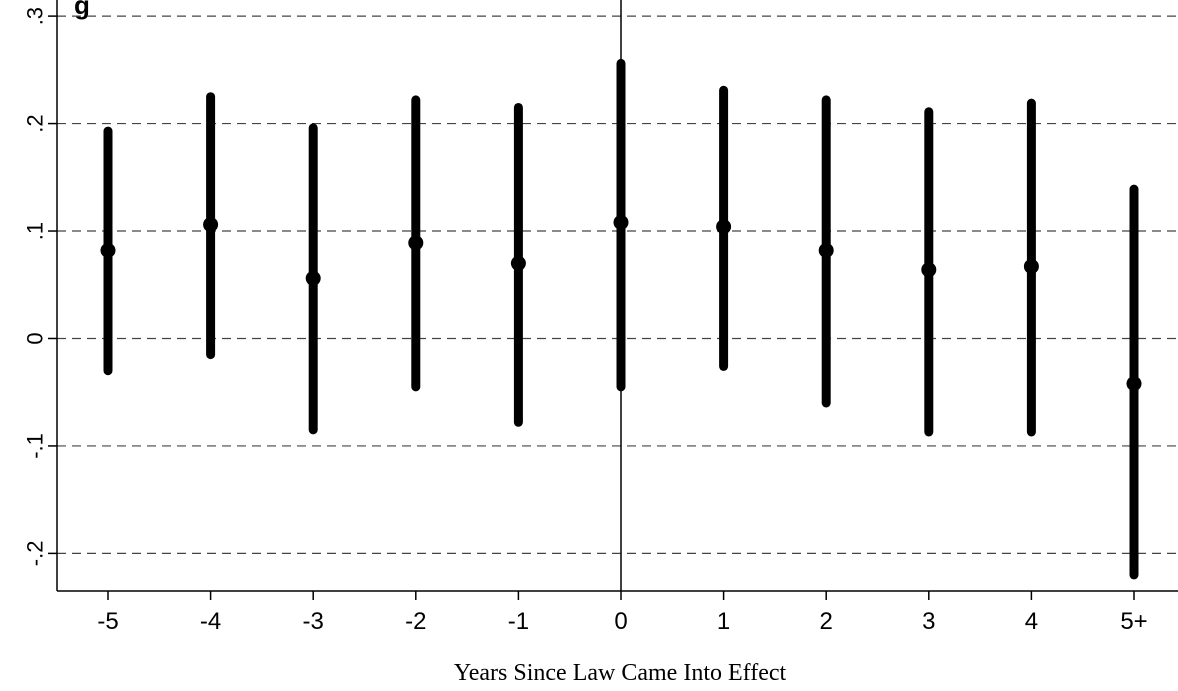 This screenshot has width=1178, height=691. I want to click on x-tick-label: -5, so click(107, 621).